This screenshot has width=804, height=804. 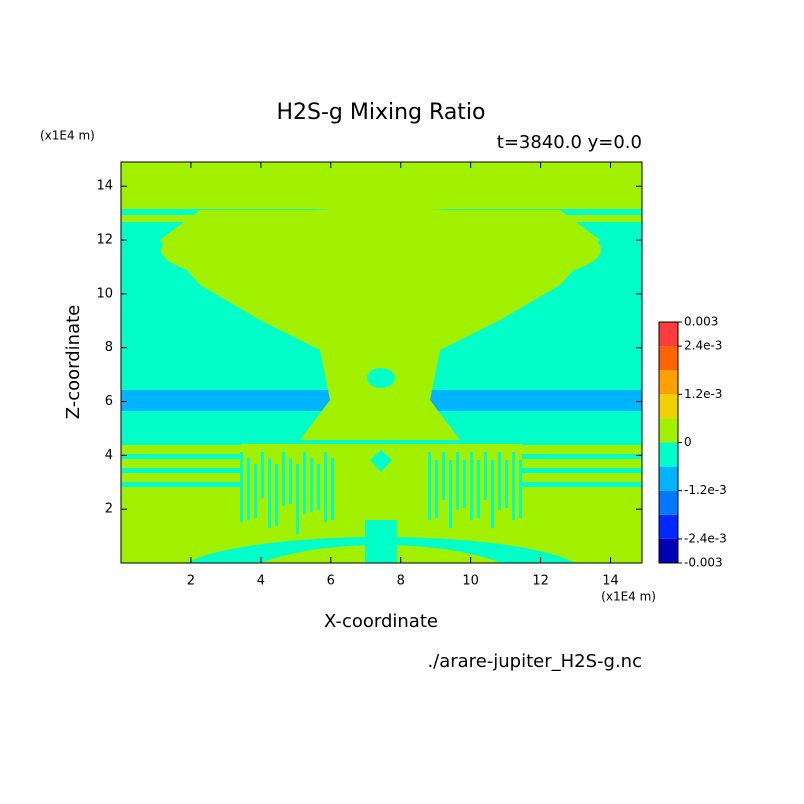 What do you see at coordinates (610, 581) in the screenshot?
I see `x-tick-label: 14` at bounding box center [610, 581].